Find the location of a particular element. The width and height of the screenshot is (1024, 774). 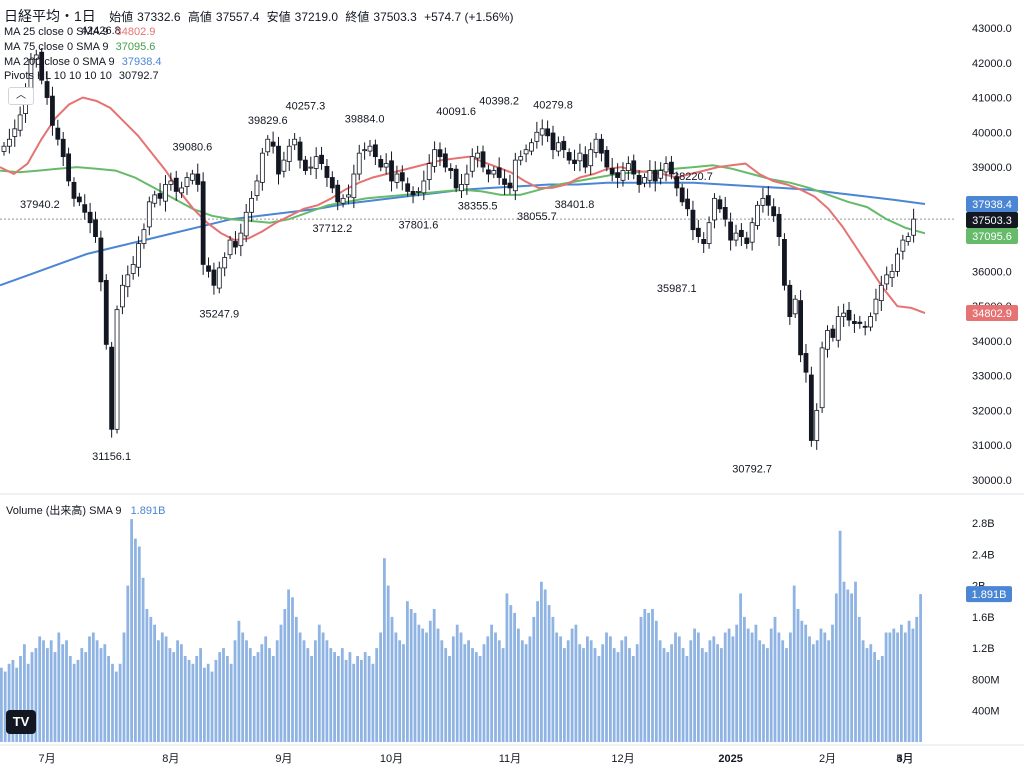

price-badge-label: 34802.9 is located at coordinates (992, 314).